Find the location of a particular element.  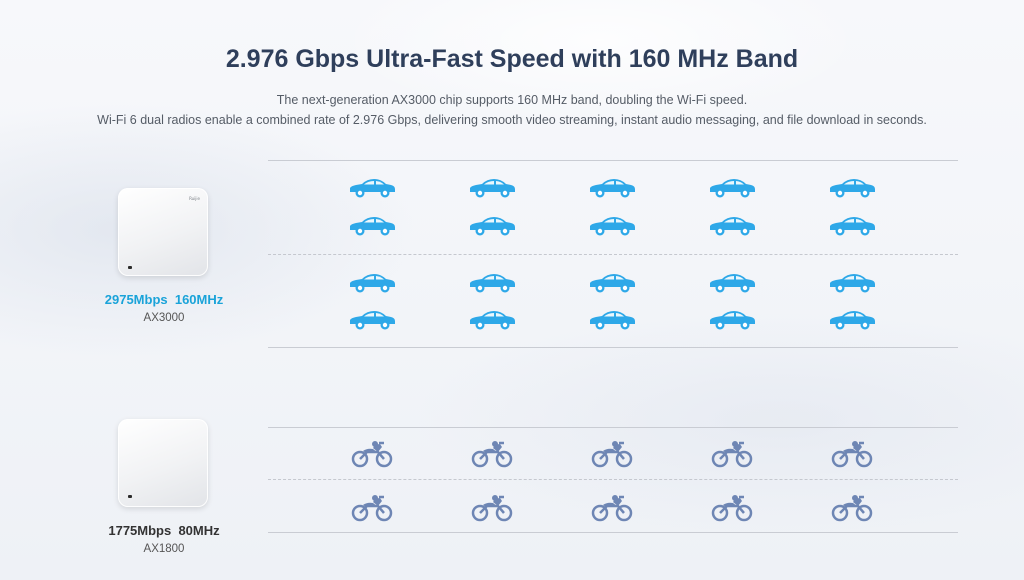

ax3000-model: AX3000 is located at coordinates (164, 318).